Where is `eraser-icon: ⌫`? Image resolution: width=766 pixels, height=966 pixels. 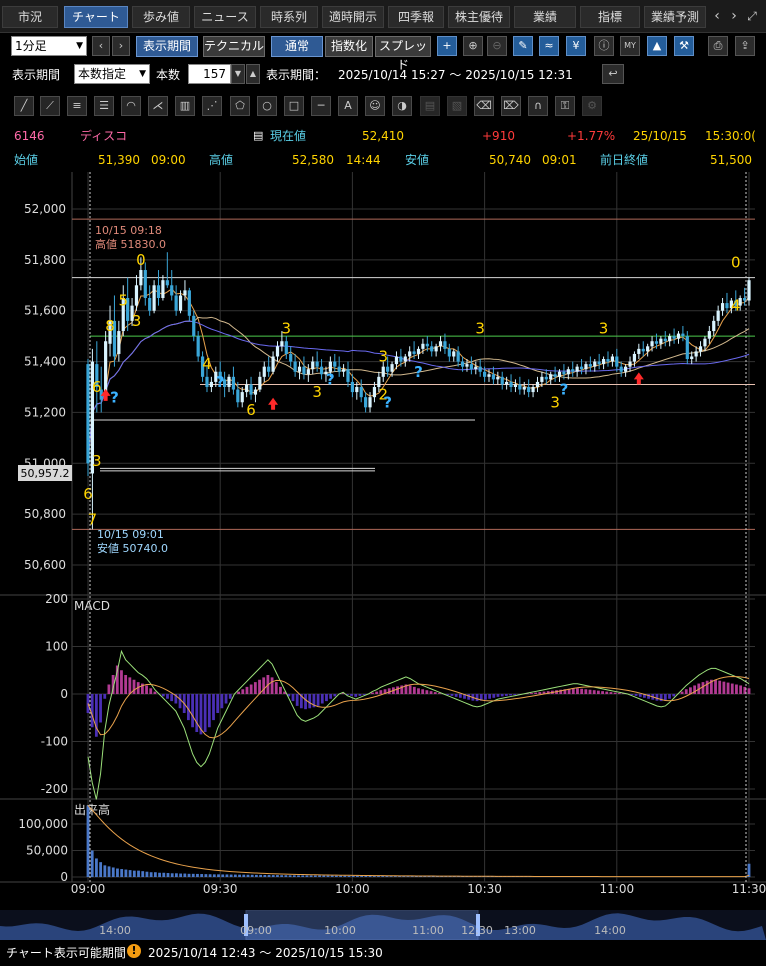
eraser-icon: ⌫ is located at coordinates (484, 106).